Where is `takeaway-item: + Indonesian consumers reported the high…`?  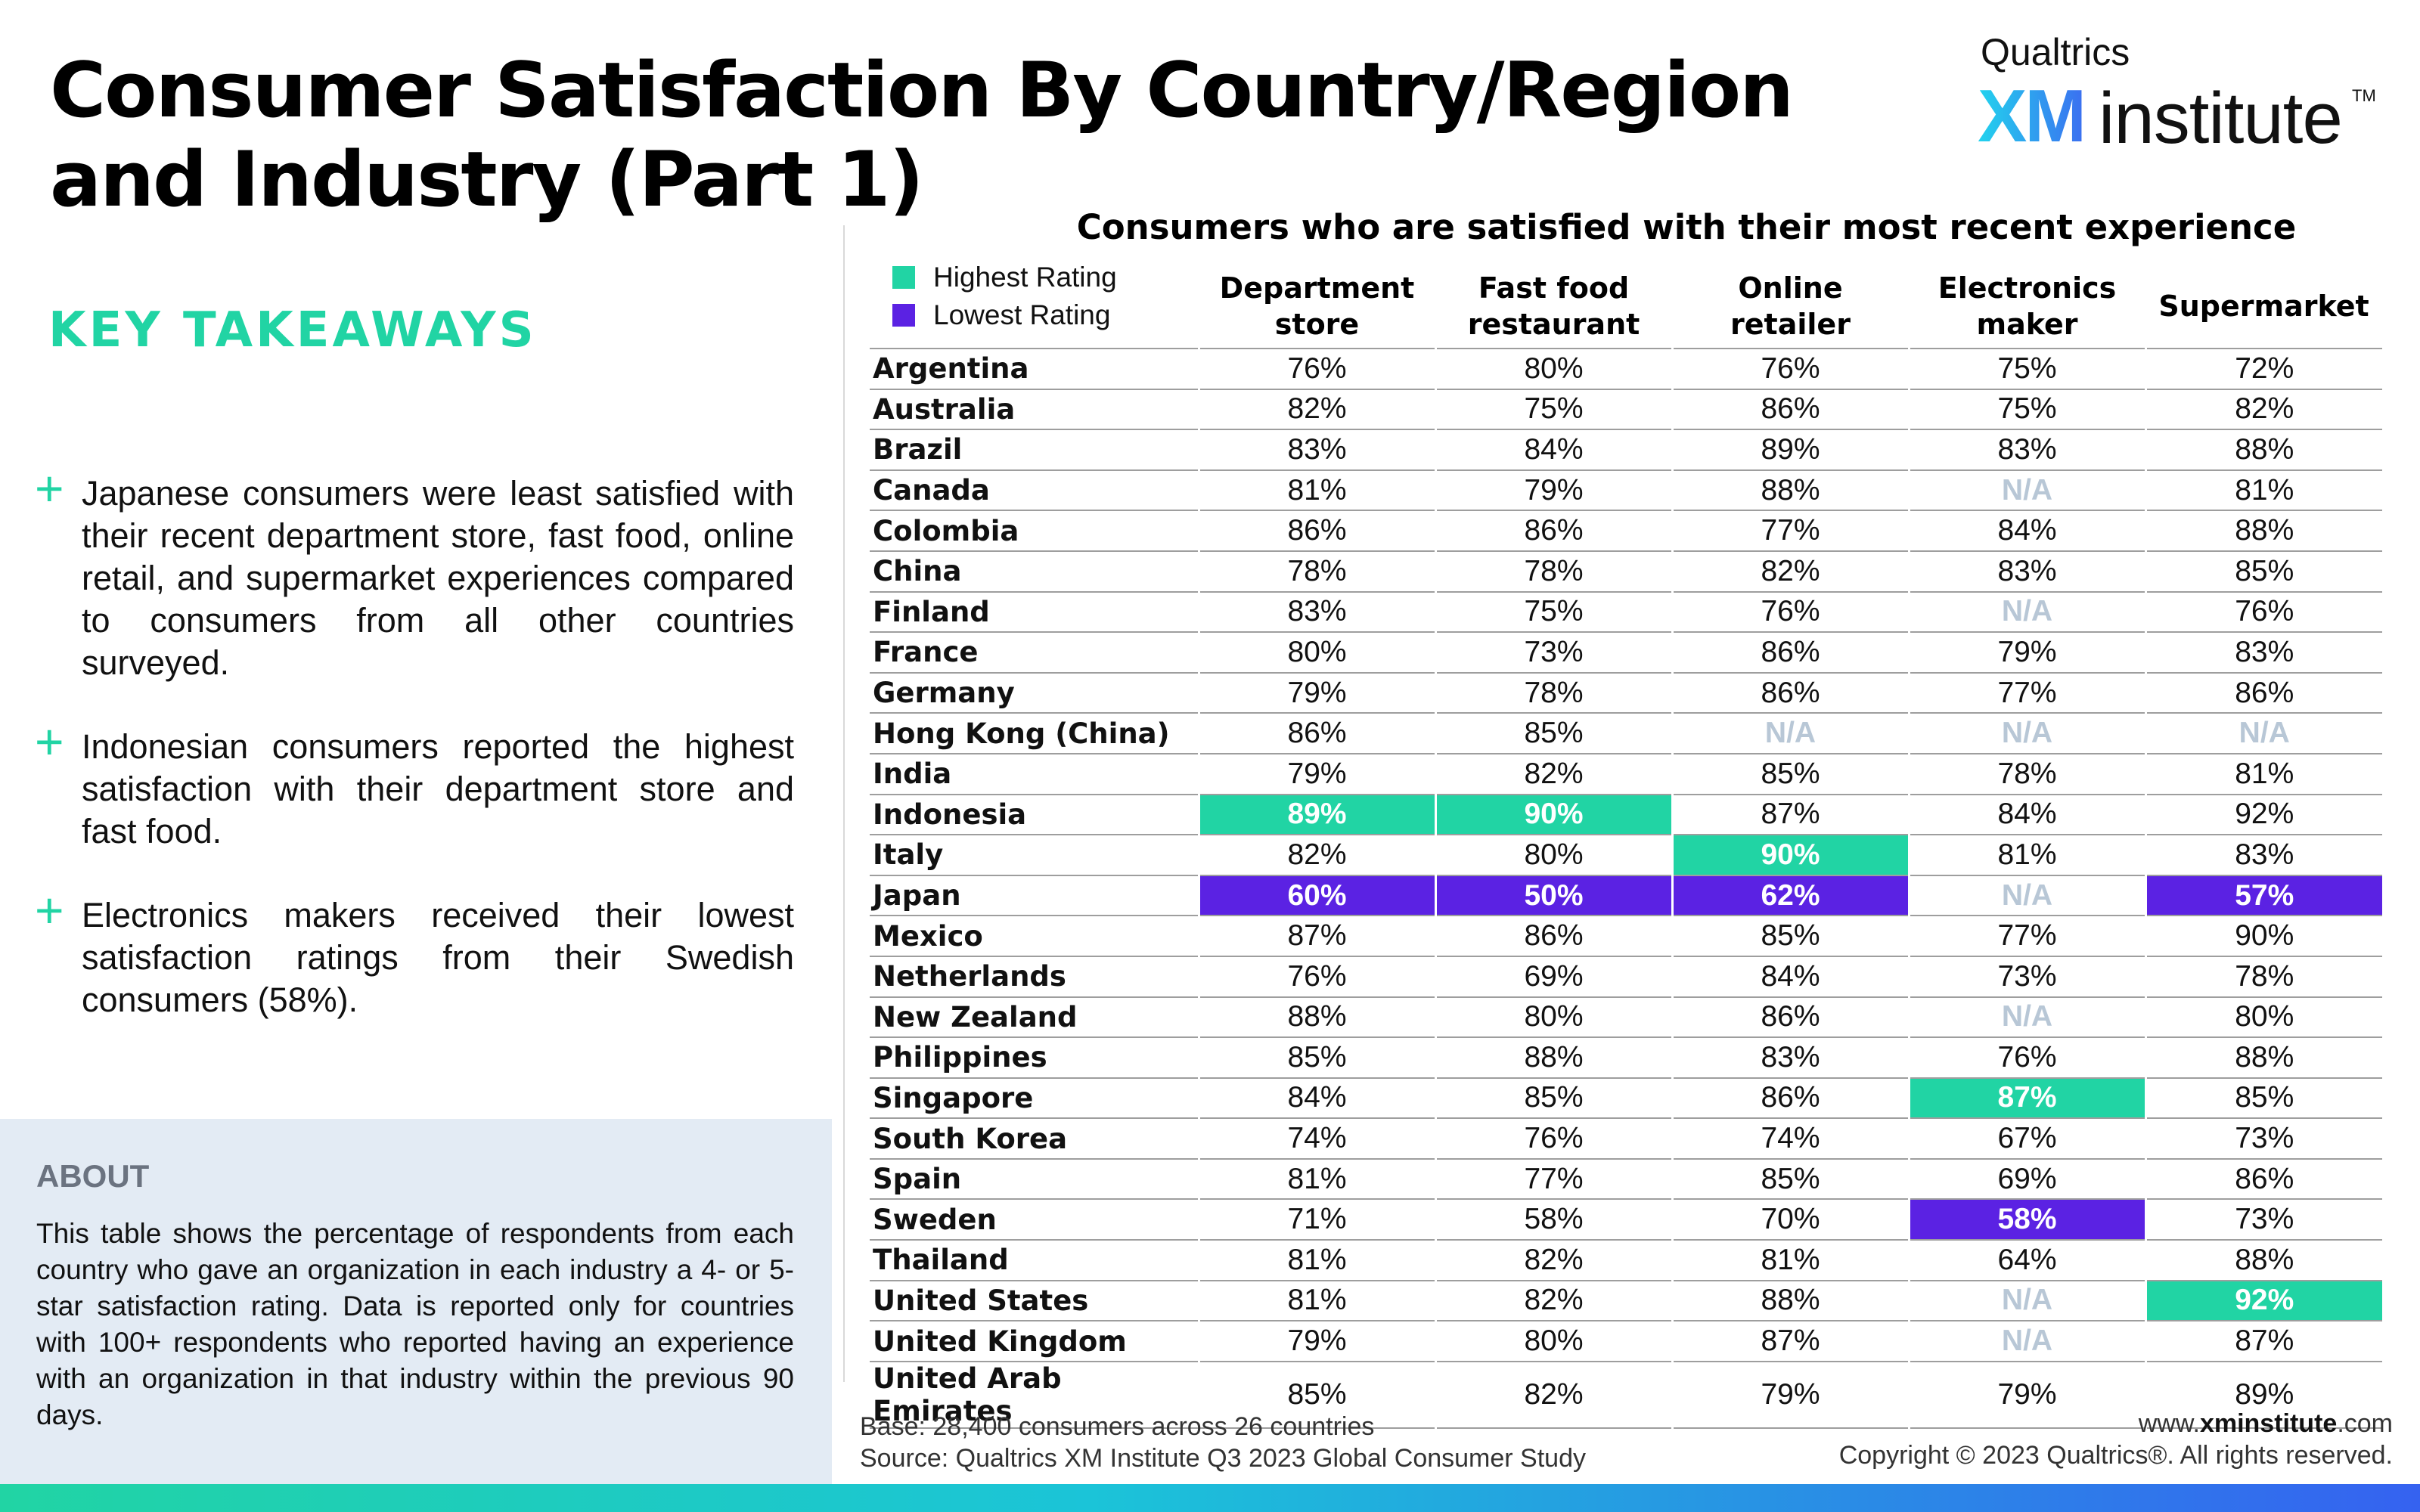 takeaway-item: + Indonesian consumers reported the high… is located at coordinates (414, 784).